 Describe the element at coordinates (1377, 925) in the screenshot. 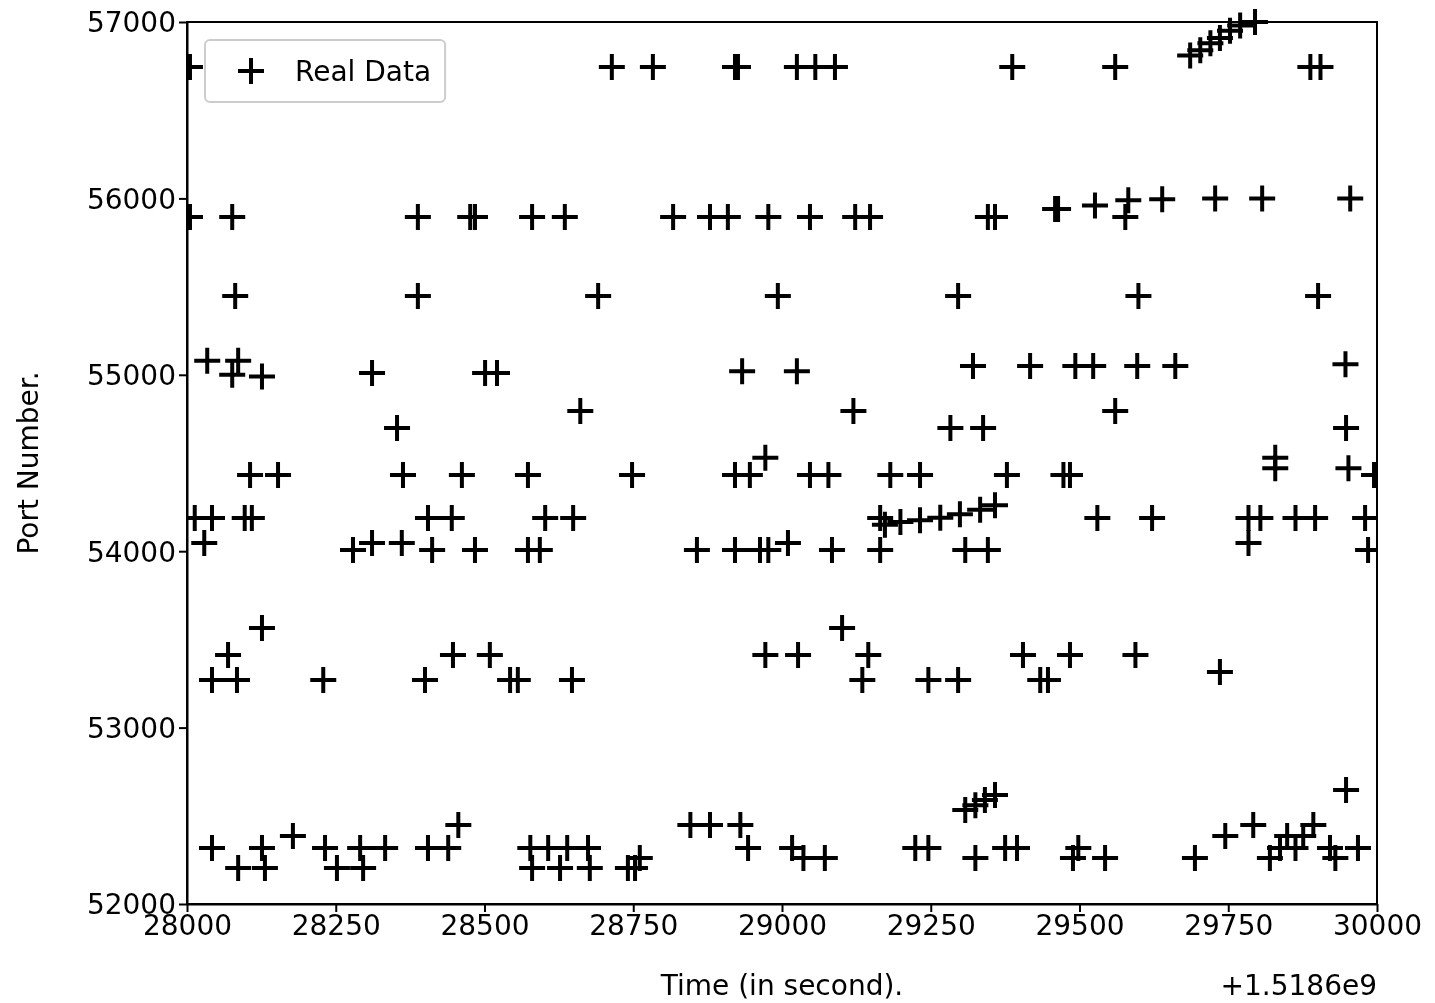

I see `x-tick-label: 30000` at that location.